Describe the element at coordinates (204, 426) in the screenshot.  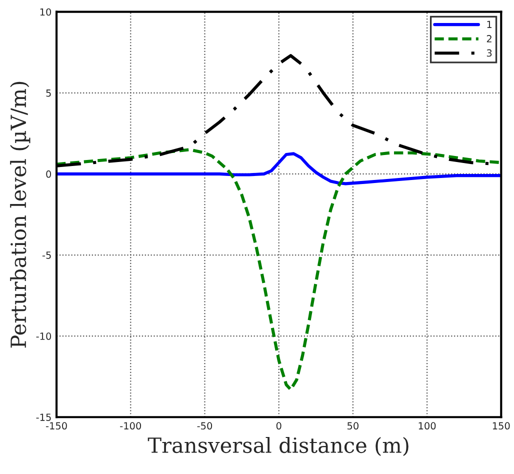
I see `x-tick-label: -50` at that location.